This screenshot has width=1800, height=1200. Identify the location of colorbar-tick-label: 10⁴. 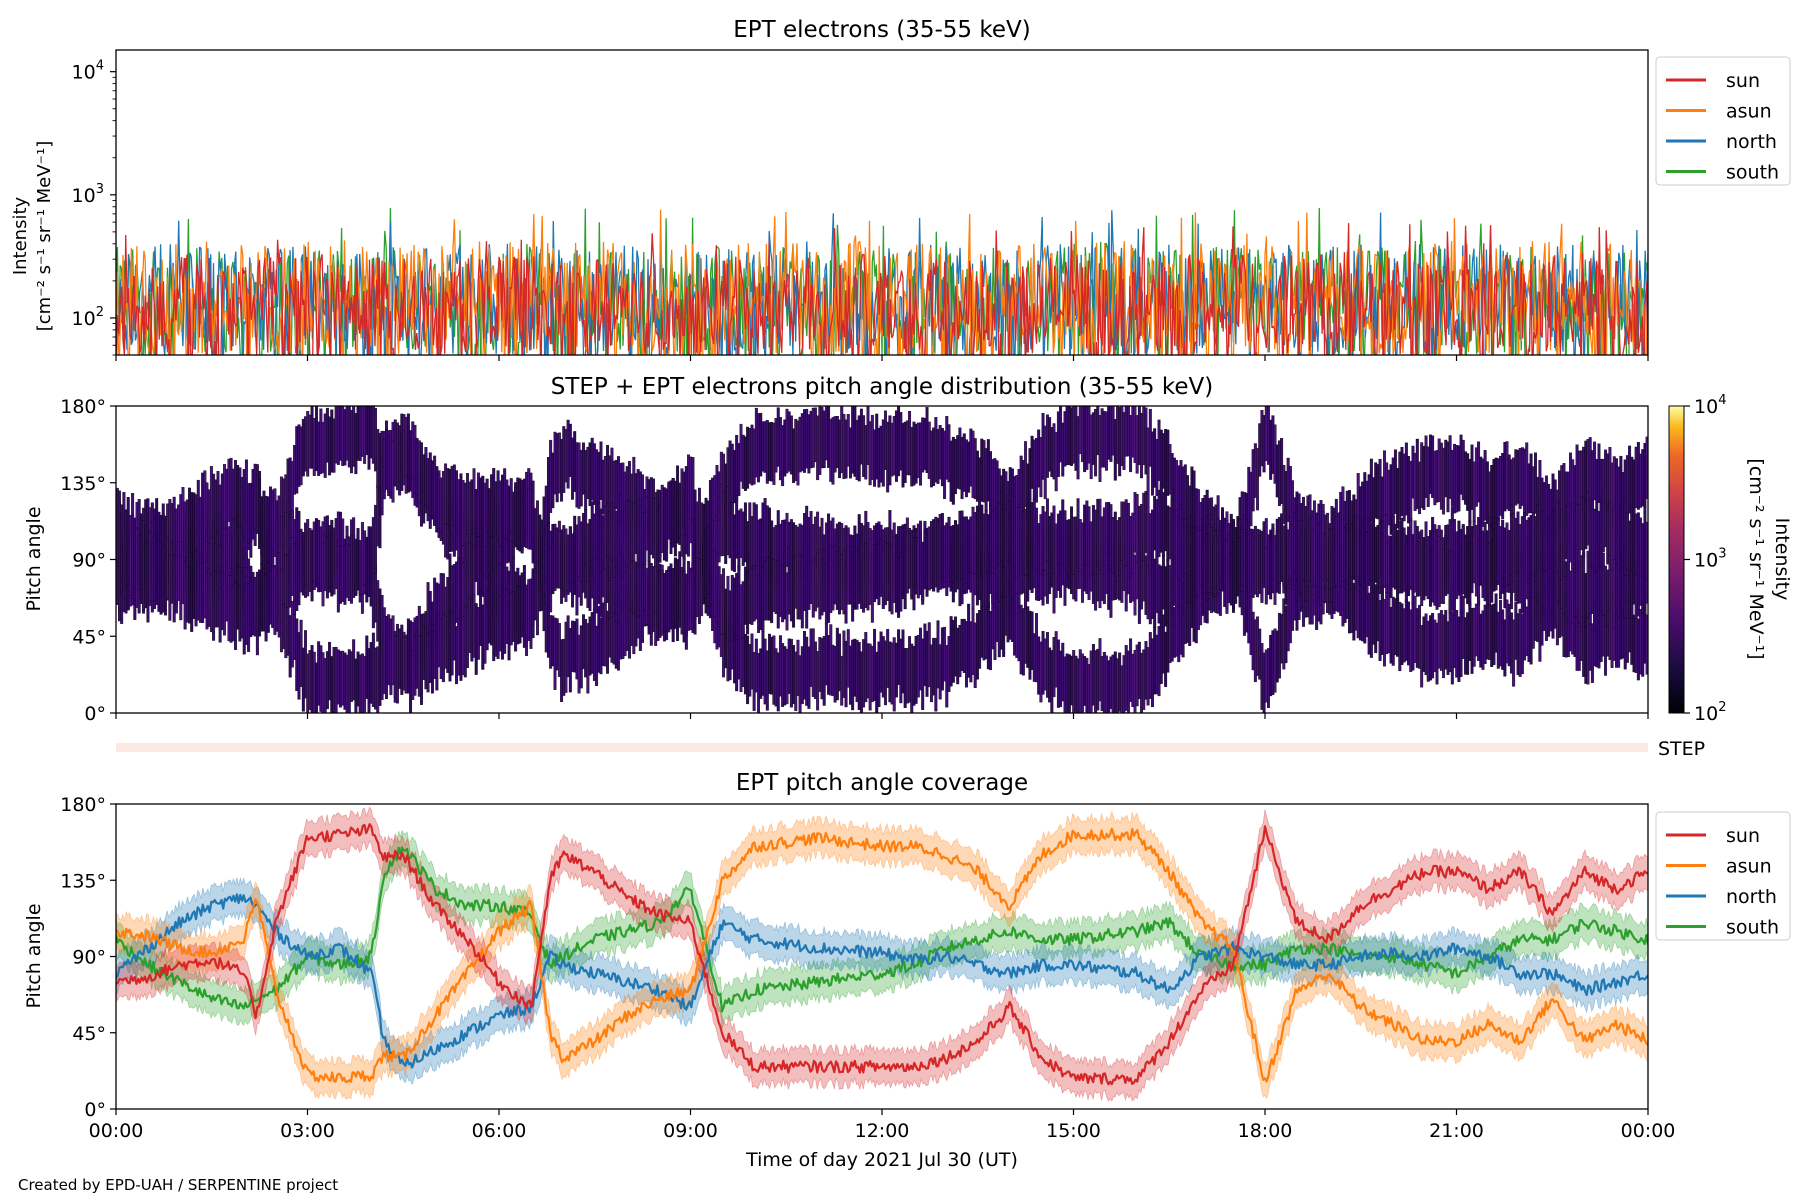
(1710, 405).